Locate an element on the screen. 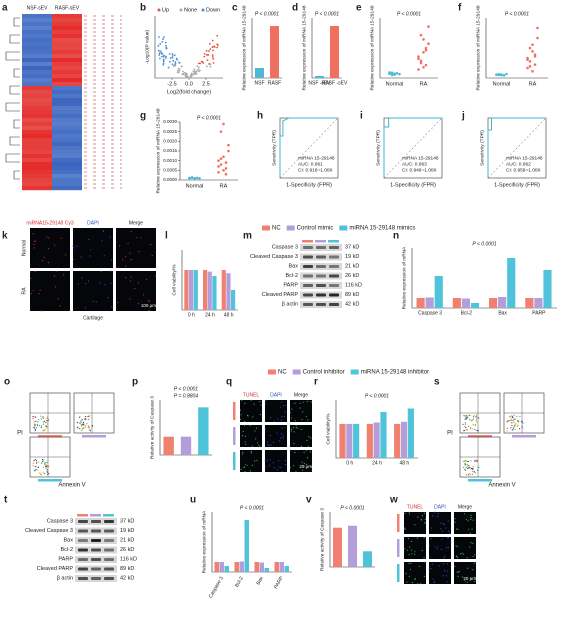 The height and width of the screenshot is (619, 569). y-axis-label: Relative expression of miRNA 15-29148 is located at coordinates (244, 47).